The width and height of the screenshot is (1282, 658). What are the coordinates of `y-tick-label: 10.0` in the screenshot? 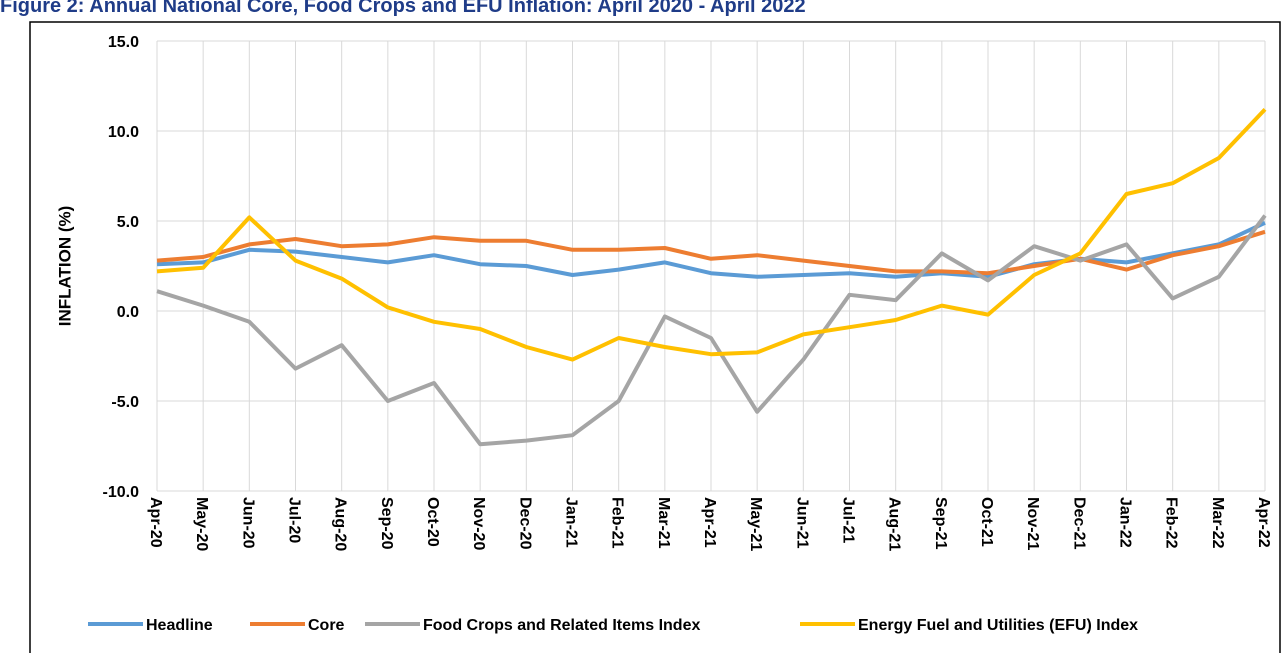 It's located at (123, 132).